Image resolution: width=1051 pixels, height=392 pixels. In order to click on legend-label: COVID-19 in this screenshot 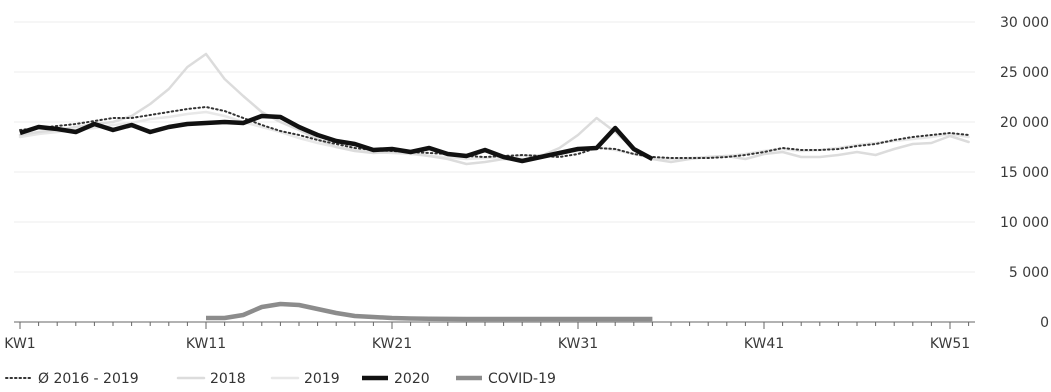, I will do `click(522, 379)`.